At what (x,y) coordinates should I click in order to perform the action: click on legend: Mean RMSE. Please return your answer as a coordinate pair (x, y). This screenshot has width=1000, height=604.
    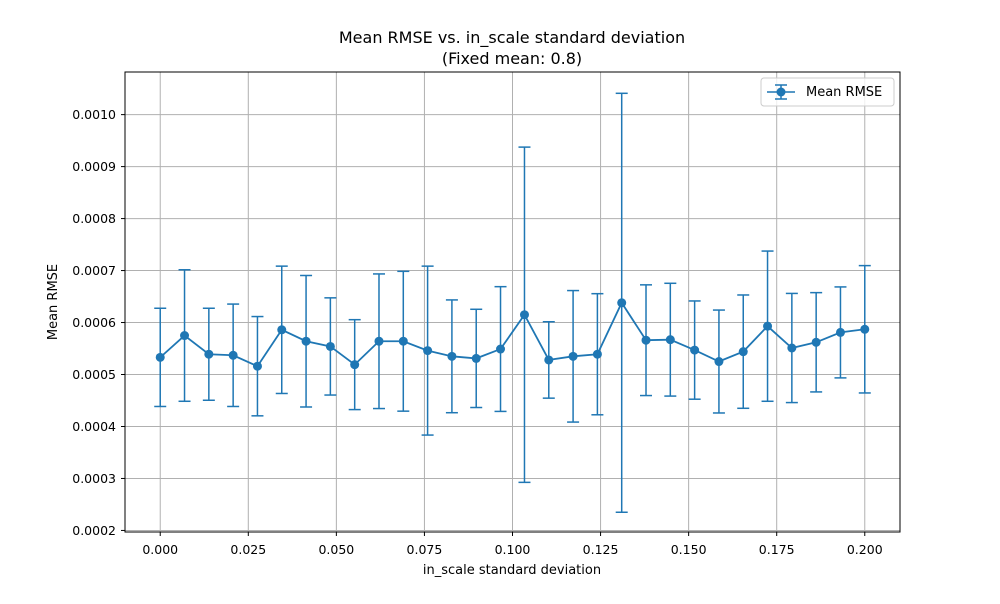
    Looking at the image, I should click on (827, 92).